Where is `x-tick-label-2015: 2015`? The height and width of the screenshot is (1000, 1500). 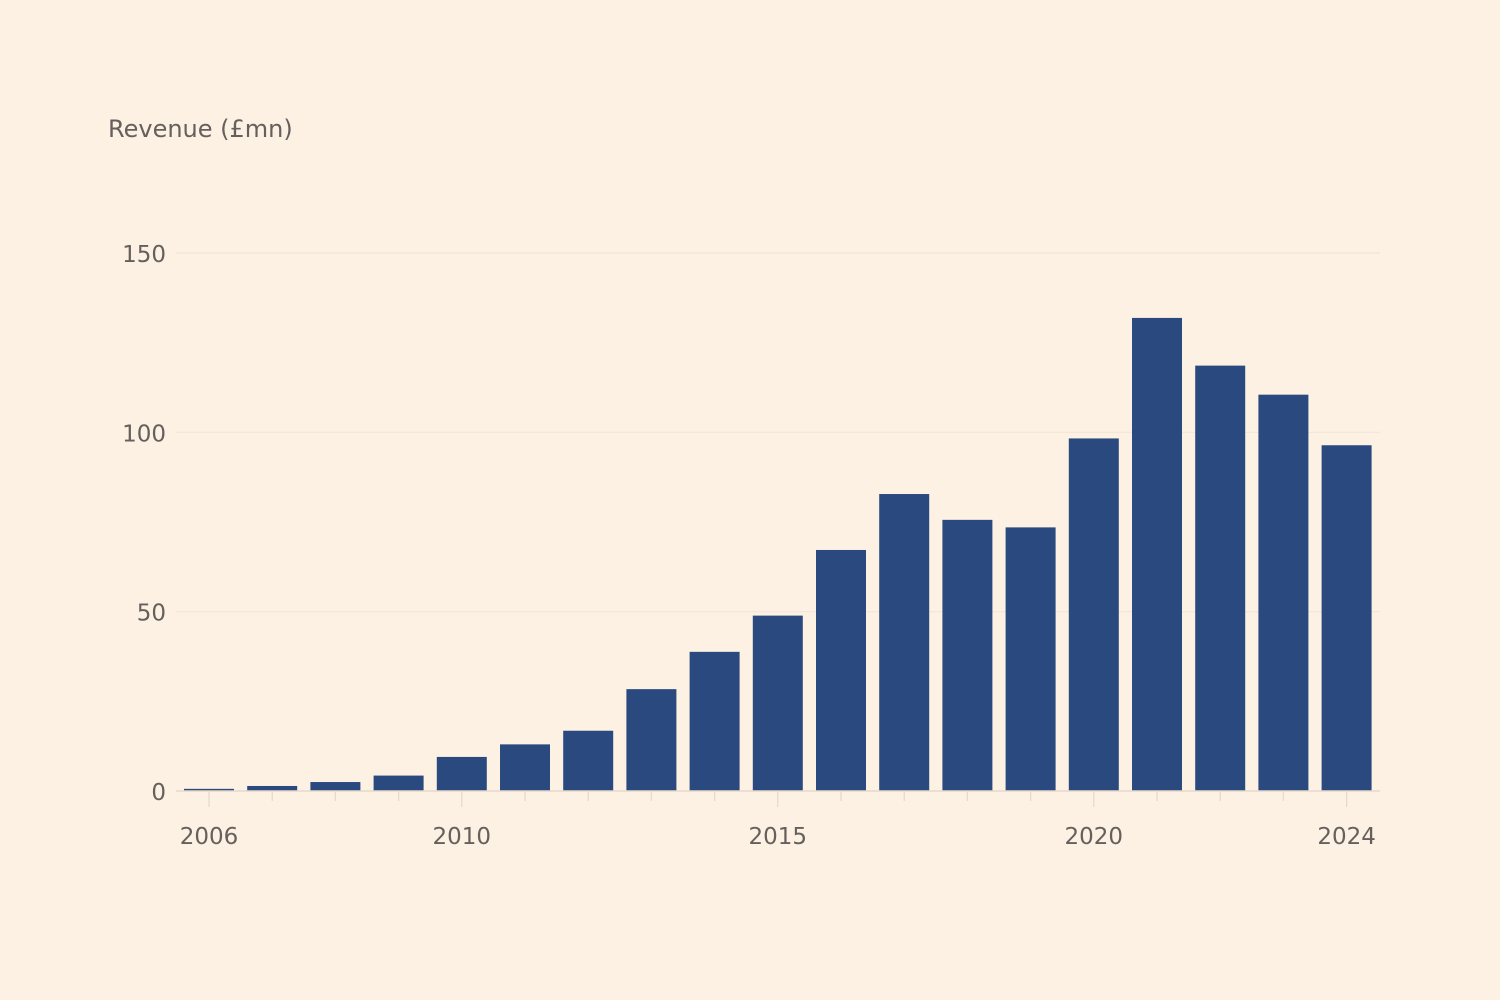 x-tick-label-2015: 2015 is located at coordinates (778, 837).